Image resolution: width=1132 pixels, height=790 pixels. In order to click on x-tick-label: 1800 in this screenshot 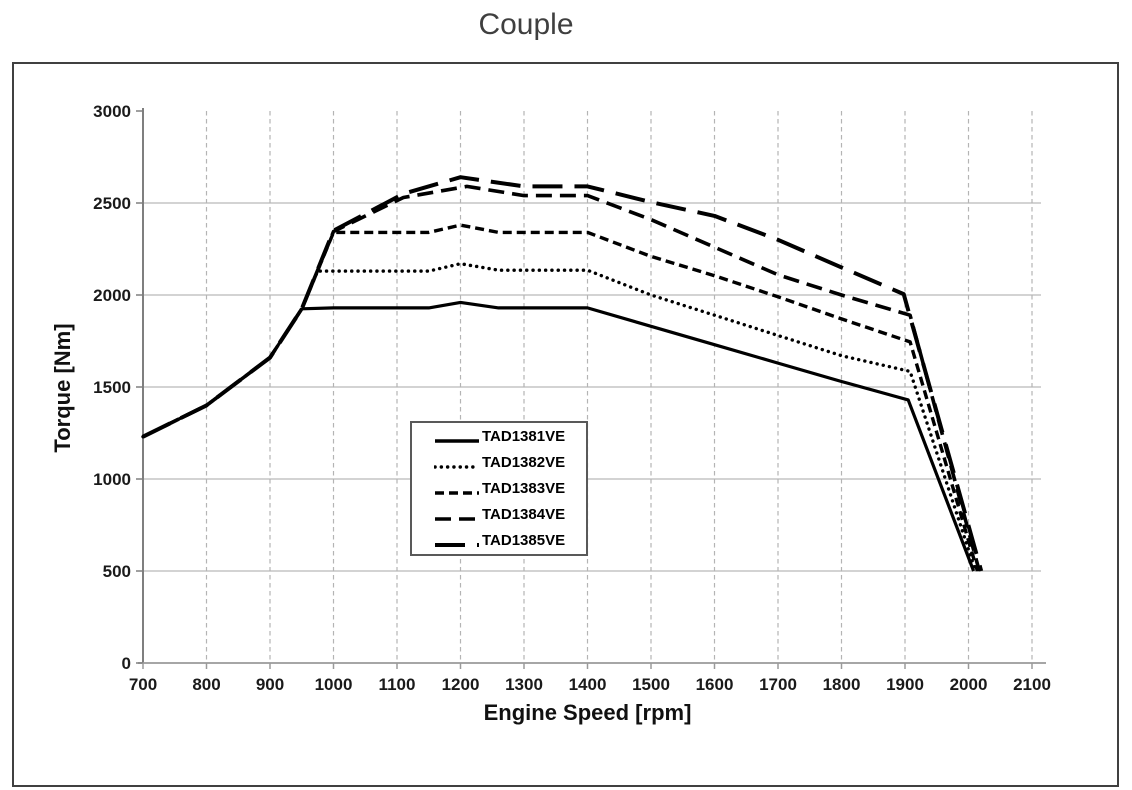, I will do `click(842, 684)`.